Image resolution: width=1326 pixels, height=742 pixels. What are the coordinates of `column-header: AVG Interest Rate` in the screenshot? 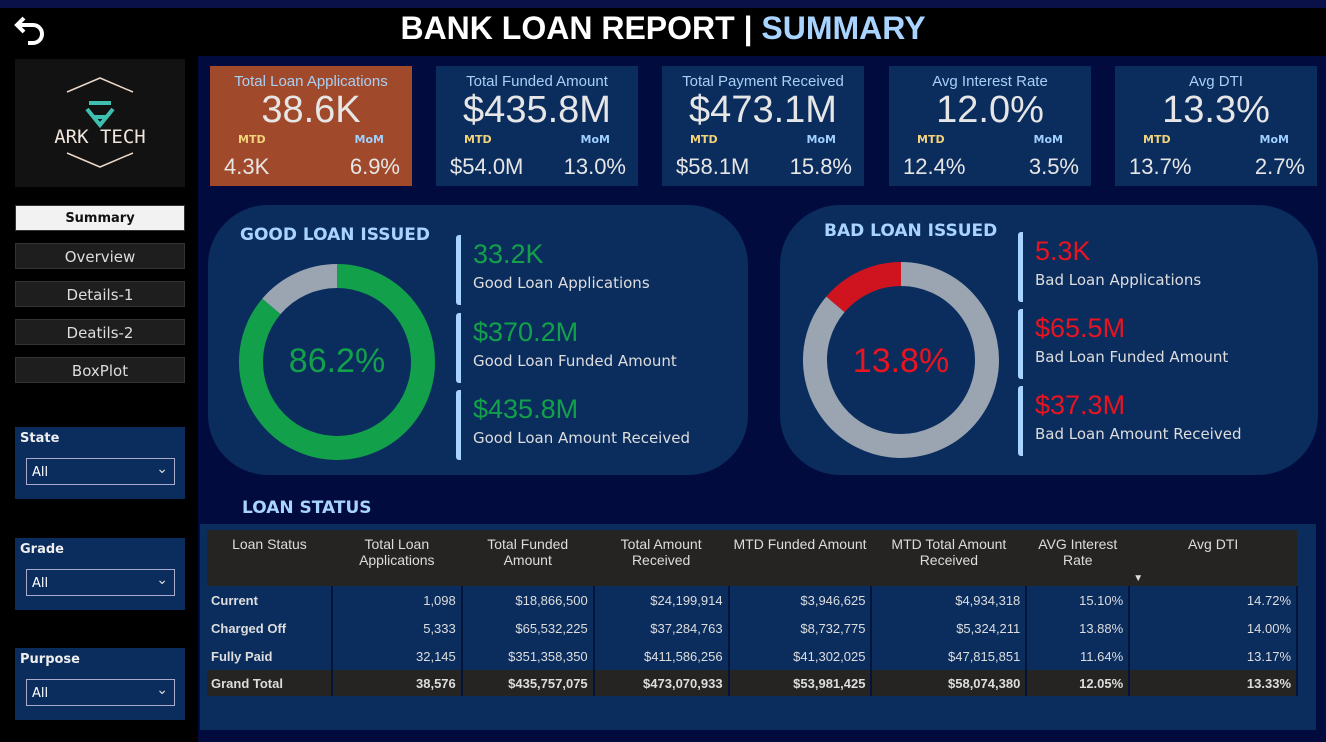 It's located at (1078, 558).